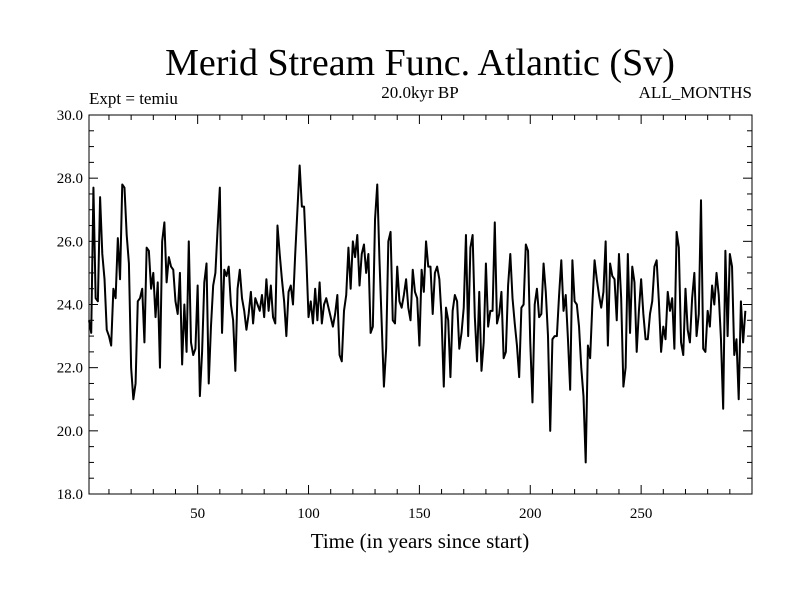 The height and width of the screenshot is (600, 800). What do you see at coordinates (70, 179) in the screenshot?
I see `y-tick-label: 28.0` at bounding box center [70, 179].